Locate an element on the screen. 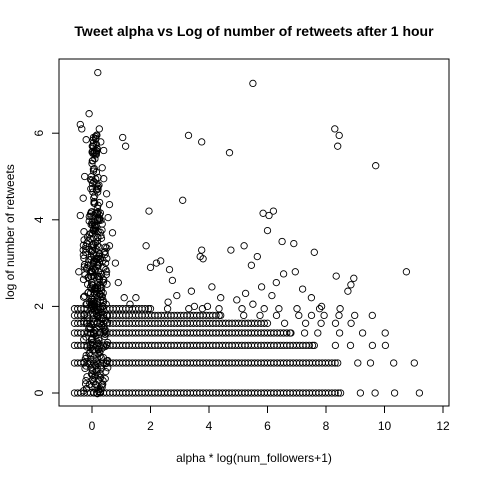 The image size is (480, 480). x-tick-label: 10 is located at coordinates (385, 426).